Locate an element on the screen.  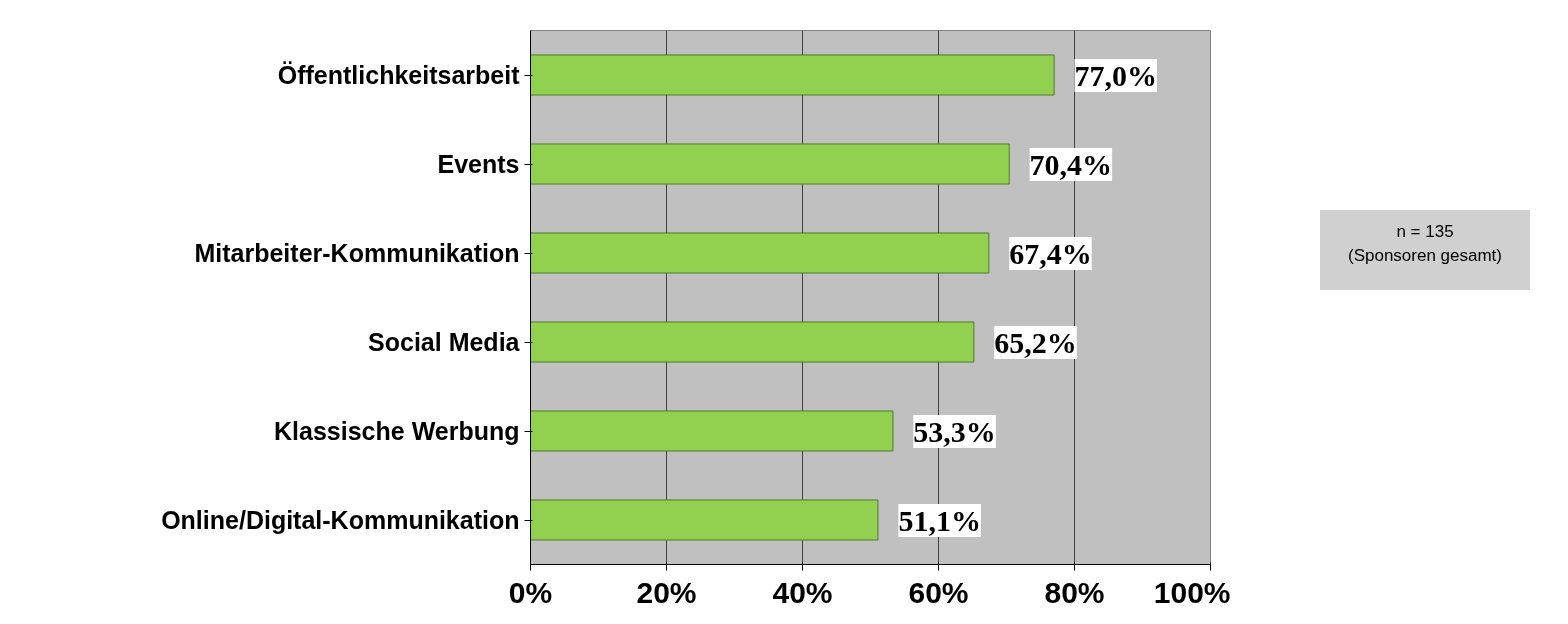
y-tick-label: Events is located at coordinates (478, 164).